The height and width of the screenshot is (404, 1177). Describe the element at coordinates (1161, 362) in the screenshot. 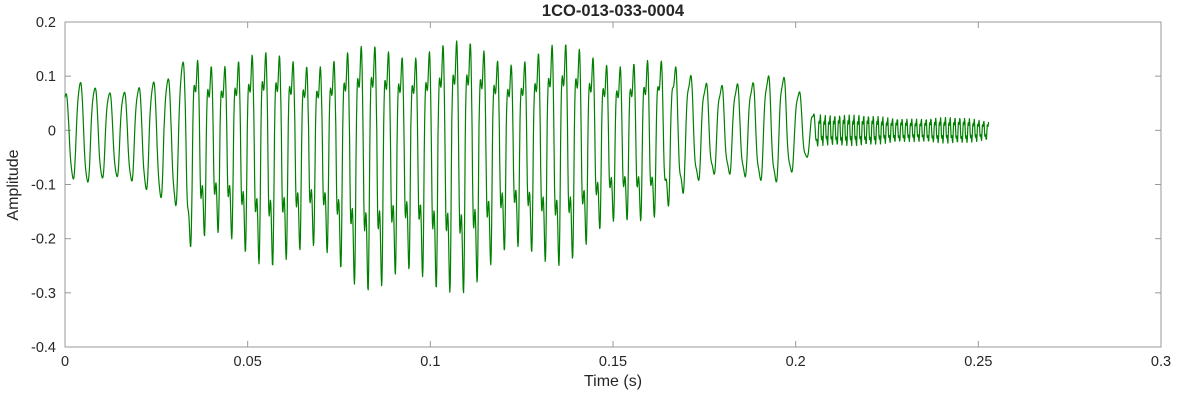

I see `x-tick-label: 0.3` at that location.